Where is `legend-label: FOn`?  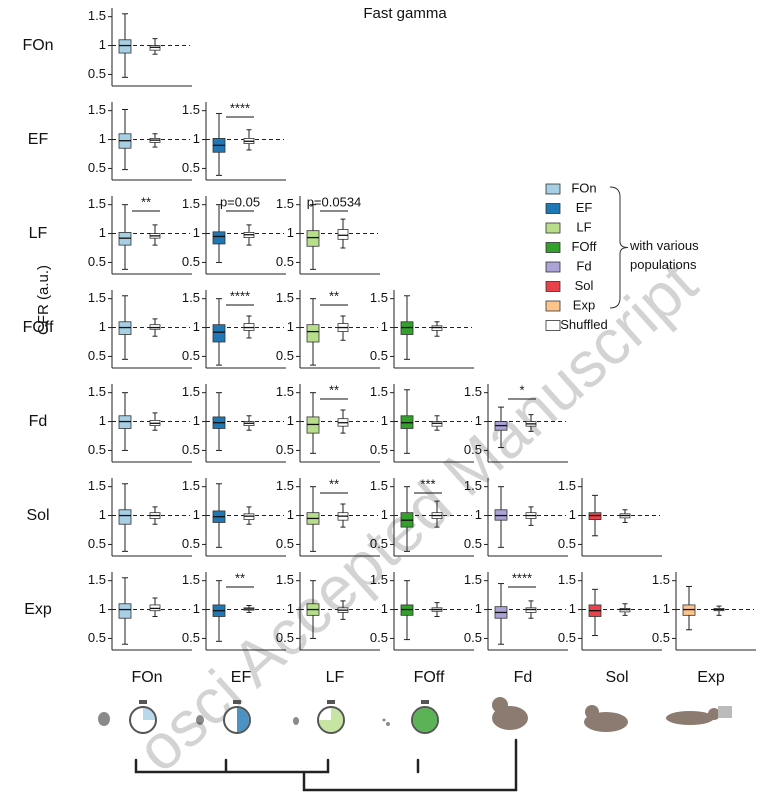
legend-label: FOn is located at coordinates (583, 187).